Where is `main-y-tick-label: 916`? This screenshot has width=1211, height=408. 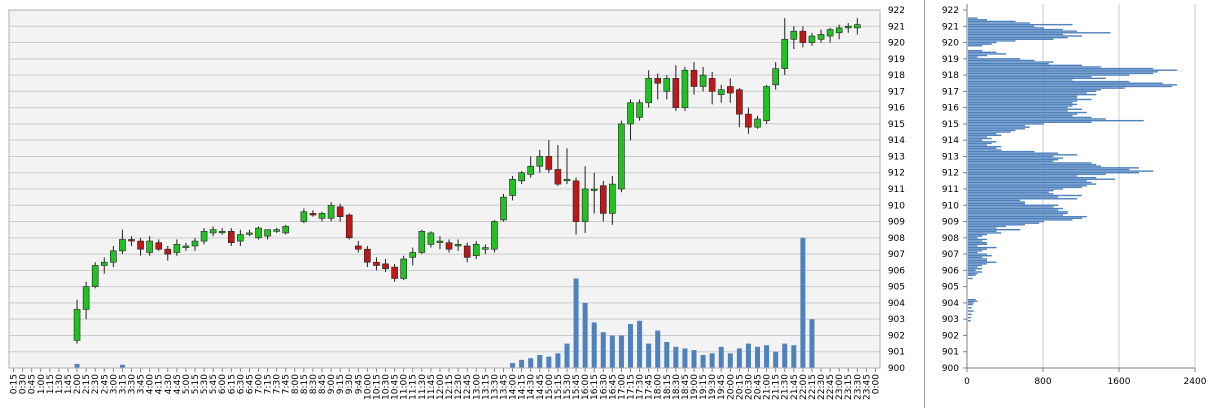
main-y-tick-label: 916 is located at coordinates (896, 109).